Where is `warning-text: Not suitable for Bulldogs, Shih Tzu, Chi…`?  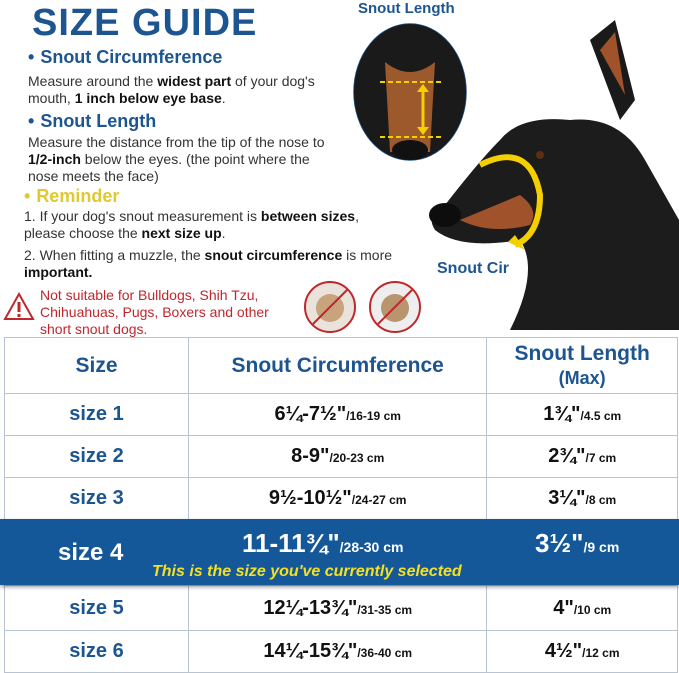 warning-text: Not suitable for Bulldogs, Shih Tzu, Chi… is located at coordinates (154, 312).